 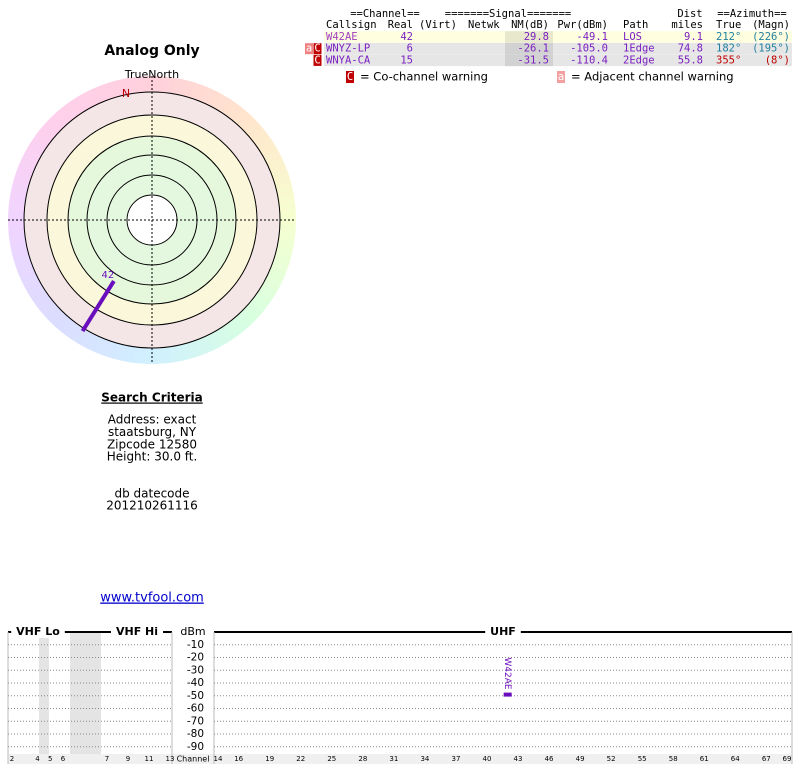 I want to click on cell-callsign: W42AE, so click(x=342, y=37).